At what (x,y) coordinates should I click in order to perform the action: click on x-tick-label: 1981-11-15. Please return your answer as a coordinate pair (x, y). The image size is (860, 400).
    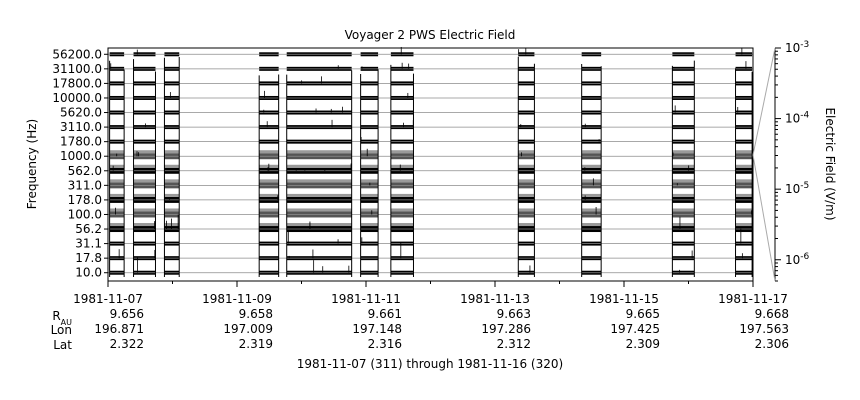
    Looking at the image, I should click on (624, 299).